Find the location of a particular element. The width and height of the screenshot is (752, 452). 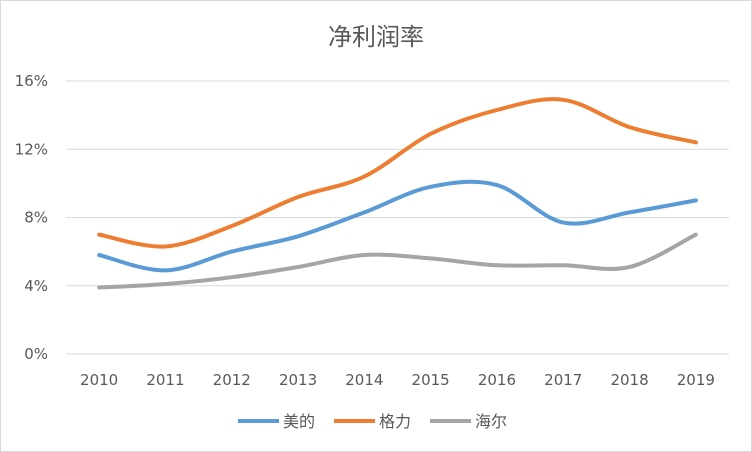

y-tick-label: 12% is located at coordinates (31, 149).